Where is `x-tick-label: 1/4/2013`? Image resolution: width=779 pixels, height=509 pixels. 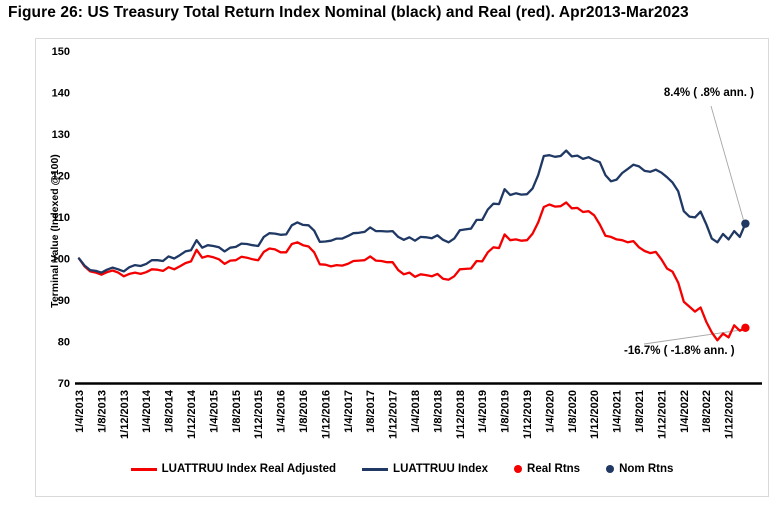
x-tick-label: 1/4/2013 is located at coordinates (80, 411).